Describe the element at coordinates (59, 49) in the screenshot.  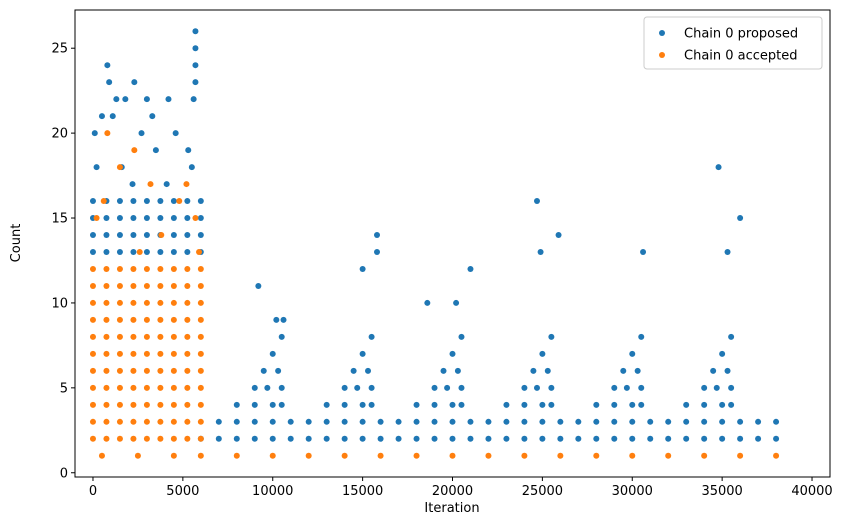
I see `y-tick-label: 25` at that location.